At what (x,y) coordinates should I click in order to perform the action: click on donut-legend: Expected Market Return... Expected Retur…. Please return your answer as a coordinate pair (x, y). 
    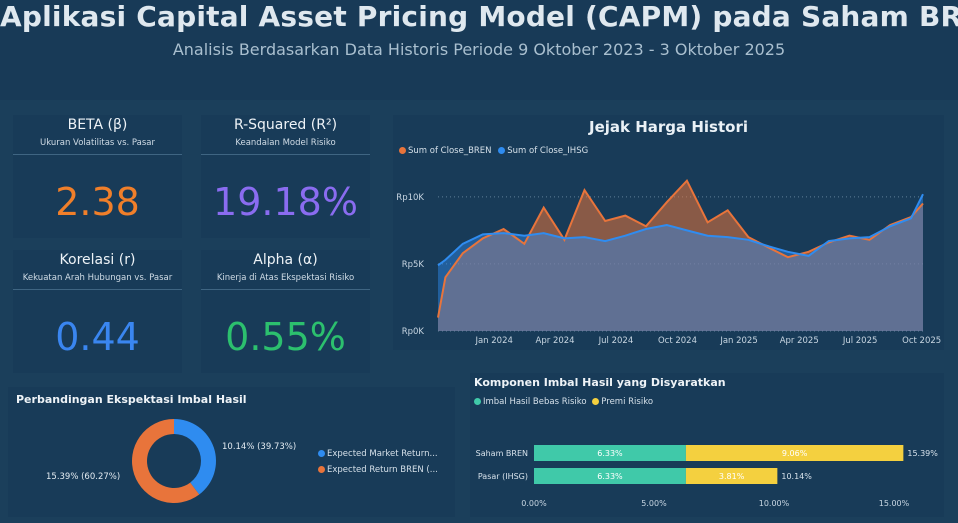
    Looking at the image, I should click on (378, 462).